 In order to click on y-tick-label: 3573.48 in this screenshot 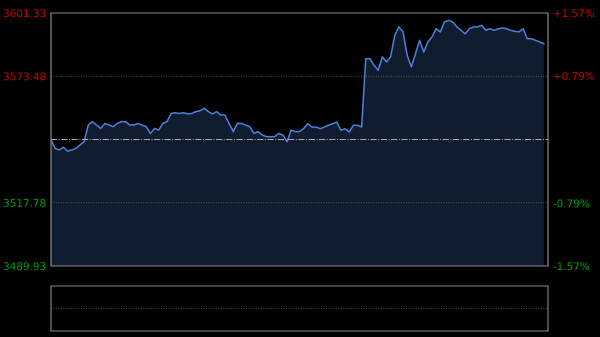, I will do `click(25, 76)`.